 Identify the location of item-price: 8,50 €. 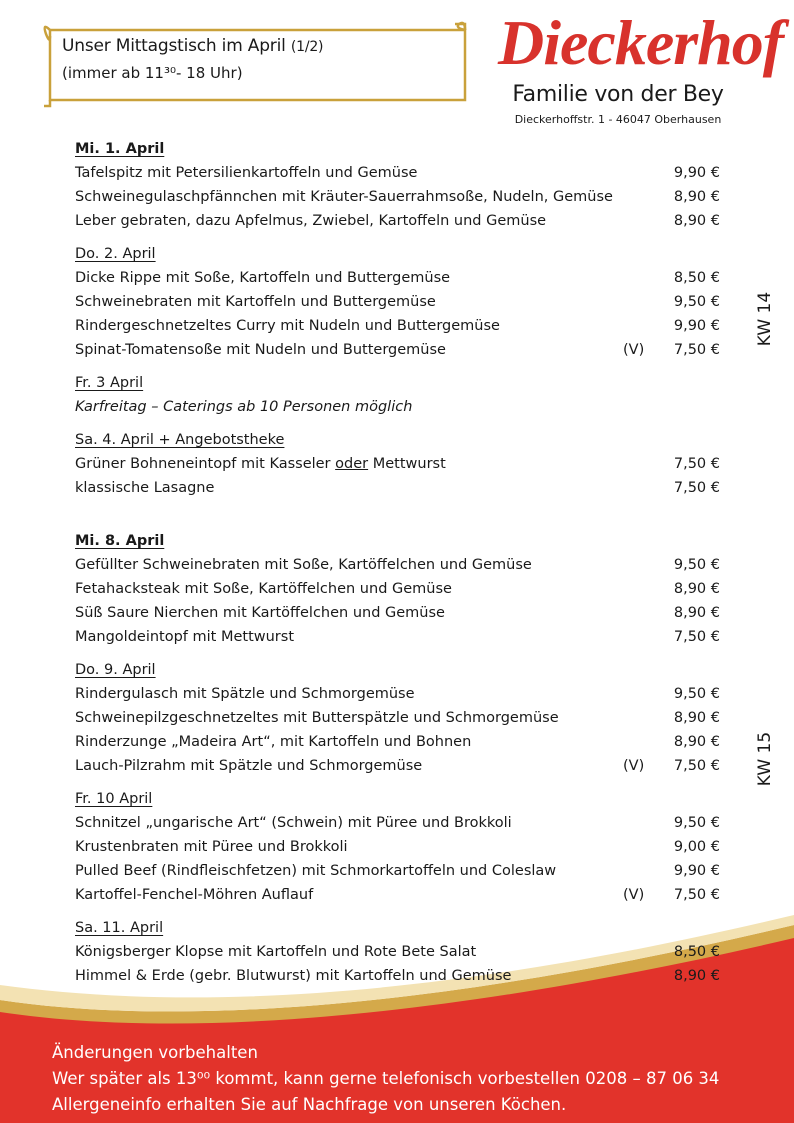
(696, 952).